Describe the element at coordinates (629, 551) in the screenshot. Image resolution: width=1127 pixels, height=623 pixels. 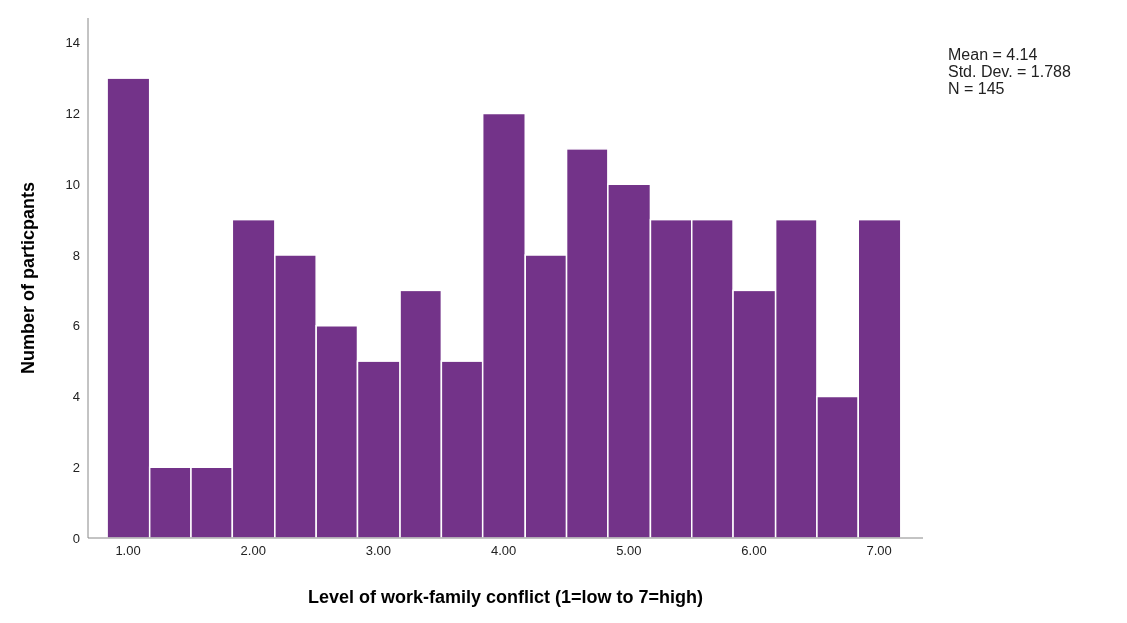
I see `x-tick-label: 5.00` at that location.